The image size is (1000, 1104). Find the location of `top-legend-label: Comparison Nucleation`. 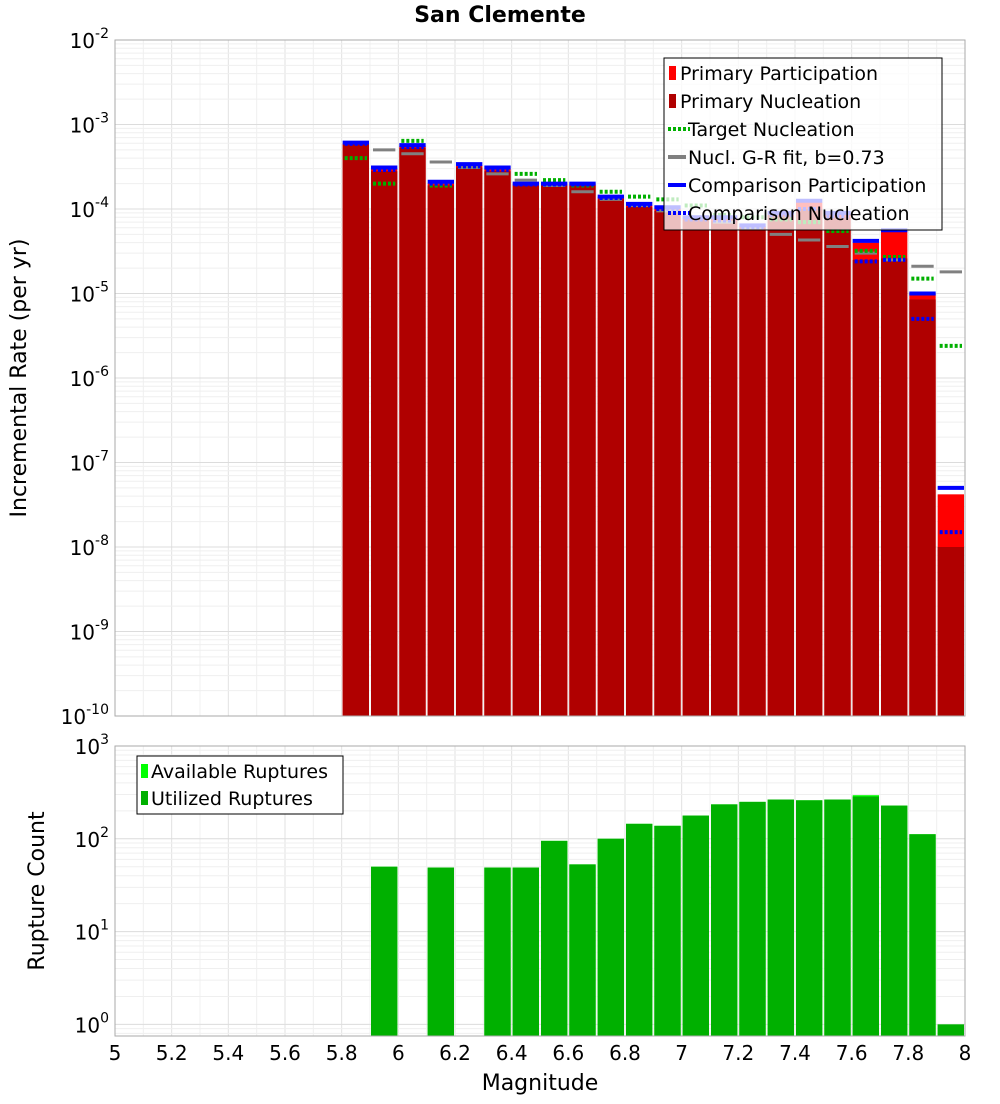

top-legend-label: Comparison Nucleation is located at coordinates (799, 214).